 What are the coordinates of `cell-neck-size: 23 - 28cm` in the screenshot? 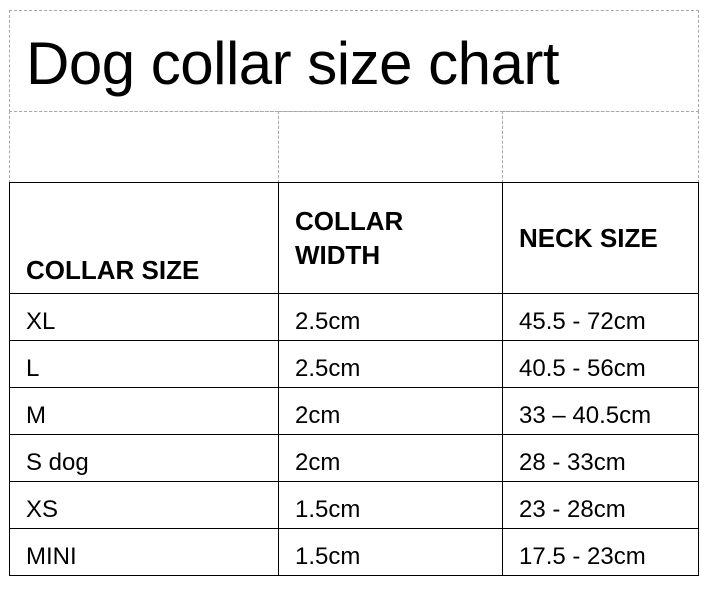 It's located at (600, 505).